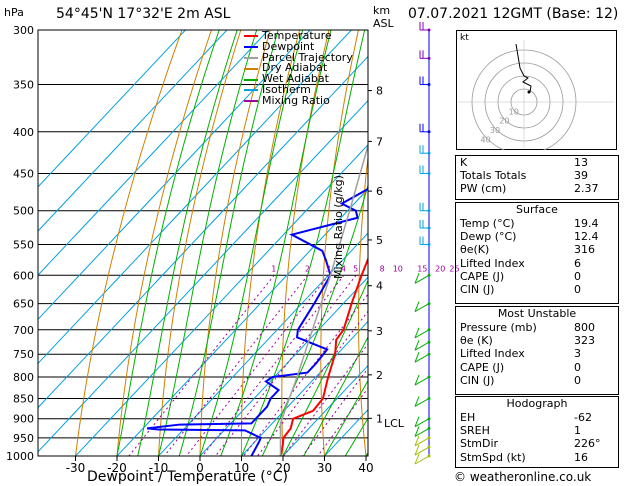  Describe the element at coordinates (440, 268) in the screenshot. I see `mixing-ratio-label: 20` at that location.